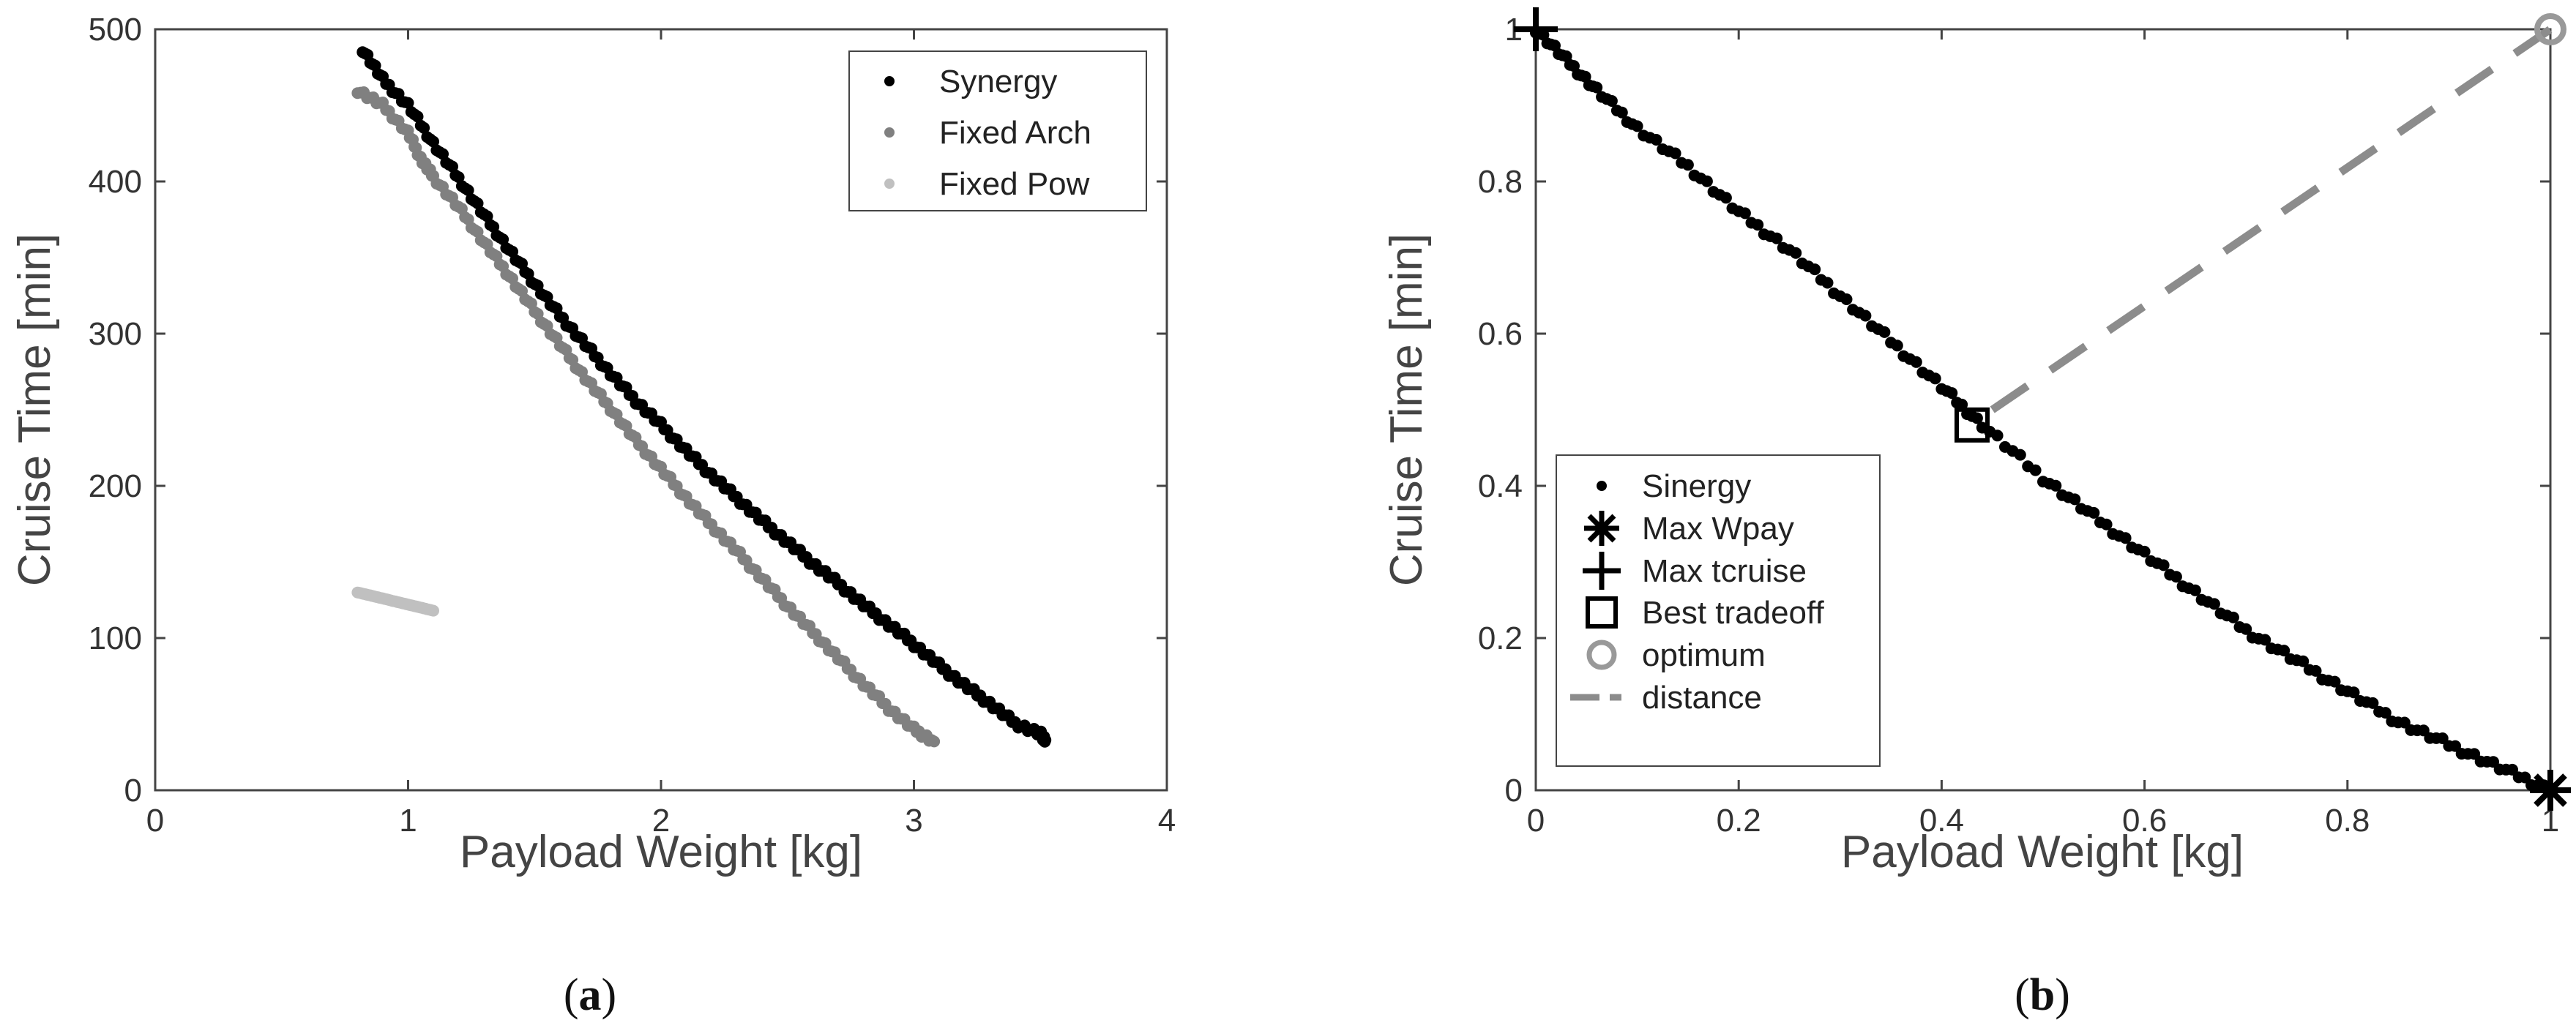 This screenshot has width=2576, height=1020. Describe the element at coordinates (115, 182) in the screenshot. I see `y-tick-label-a: 400` at that location.